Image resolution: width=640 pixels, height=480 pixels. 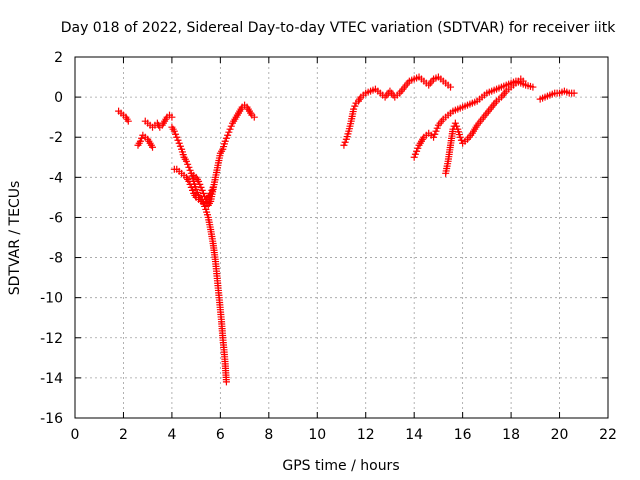 I want to click on x-tick-label: 12, so click(x=366, y=435).